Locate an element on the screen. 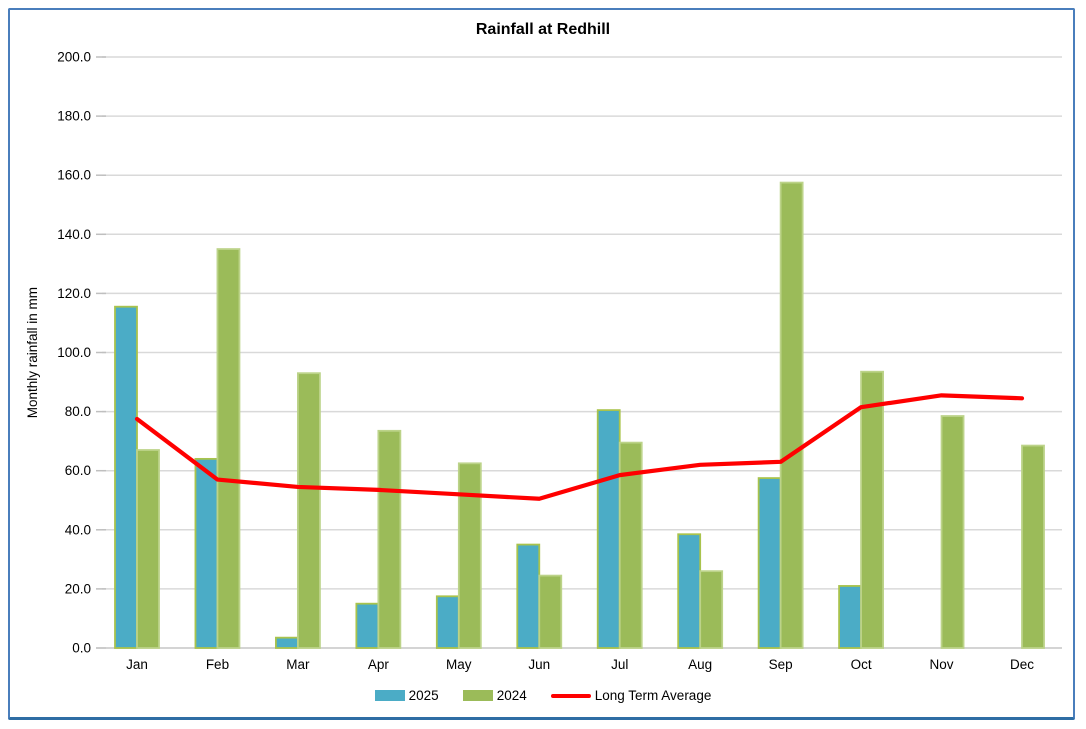 This screenshot has height=729, width=1086. legend-swatch-2024 is located at coordinates (477, 695).